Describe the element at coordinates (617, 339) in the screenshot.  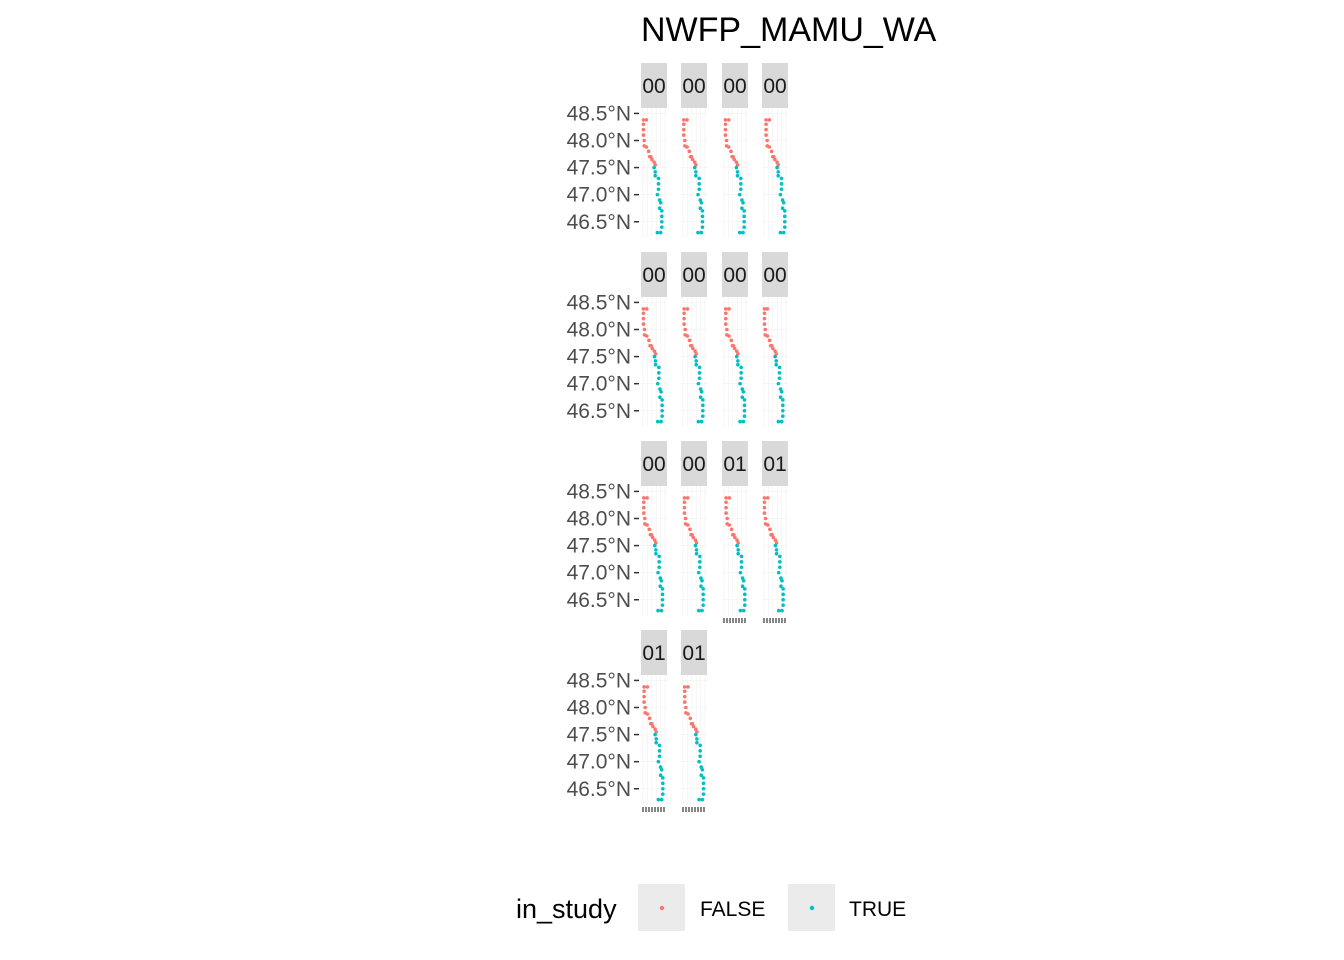
I see `facet-panel: 00 48.5°N 48.0°N 47.5°N 47.0°N 46.5°N` at that location.